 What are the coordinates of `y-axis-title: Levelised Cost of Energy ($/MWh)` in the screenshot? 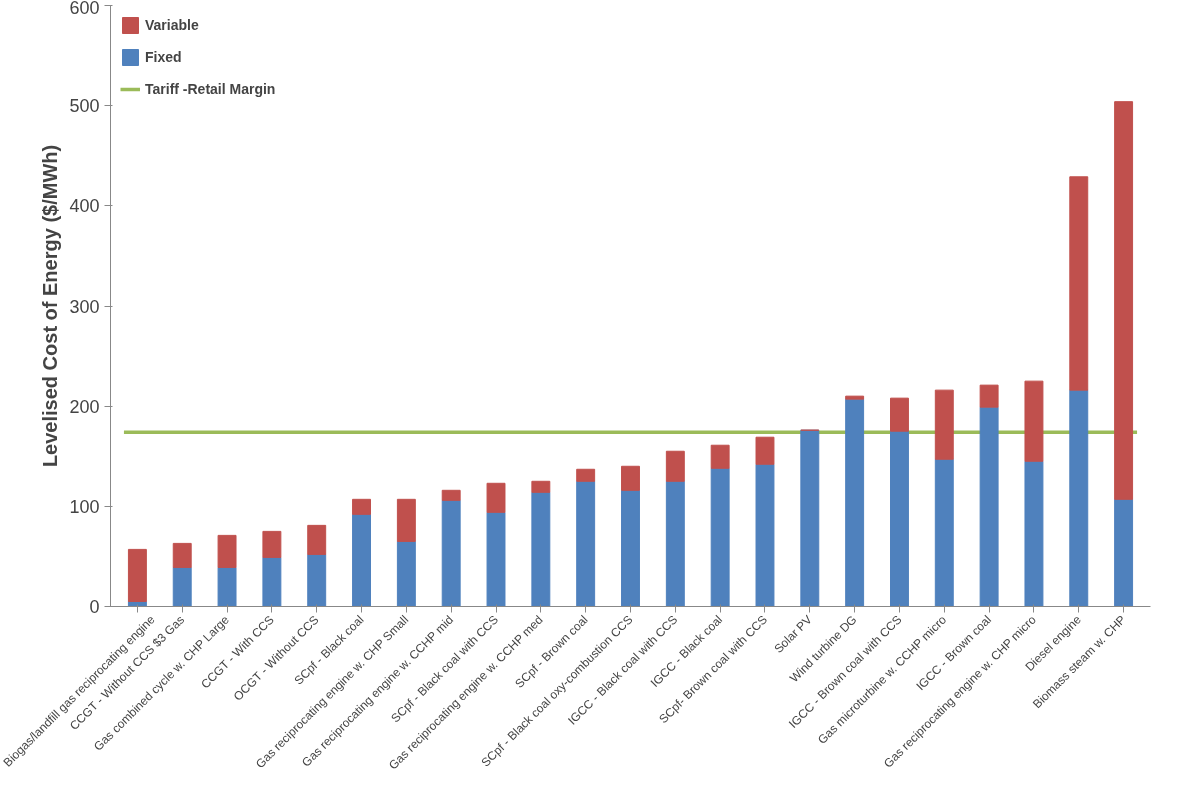 It's located at (50, 306).